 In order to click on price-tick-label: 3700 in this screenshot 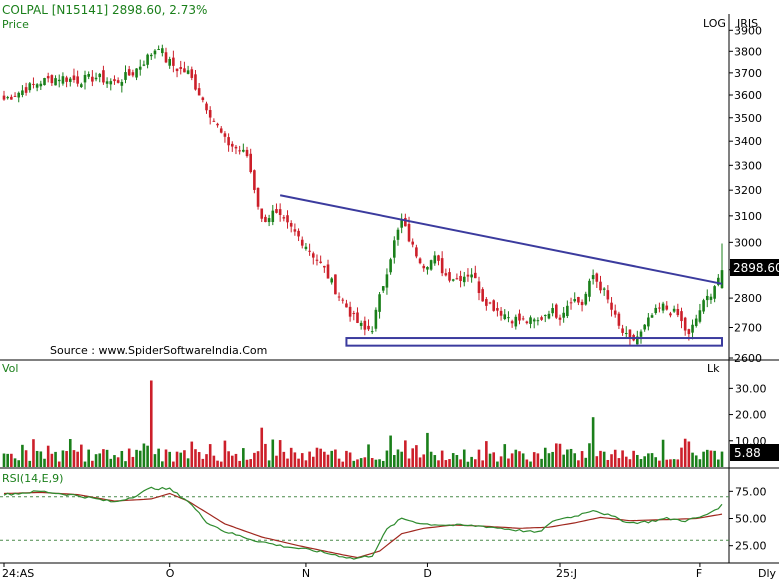, I will do `click(748, 73)`.